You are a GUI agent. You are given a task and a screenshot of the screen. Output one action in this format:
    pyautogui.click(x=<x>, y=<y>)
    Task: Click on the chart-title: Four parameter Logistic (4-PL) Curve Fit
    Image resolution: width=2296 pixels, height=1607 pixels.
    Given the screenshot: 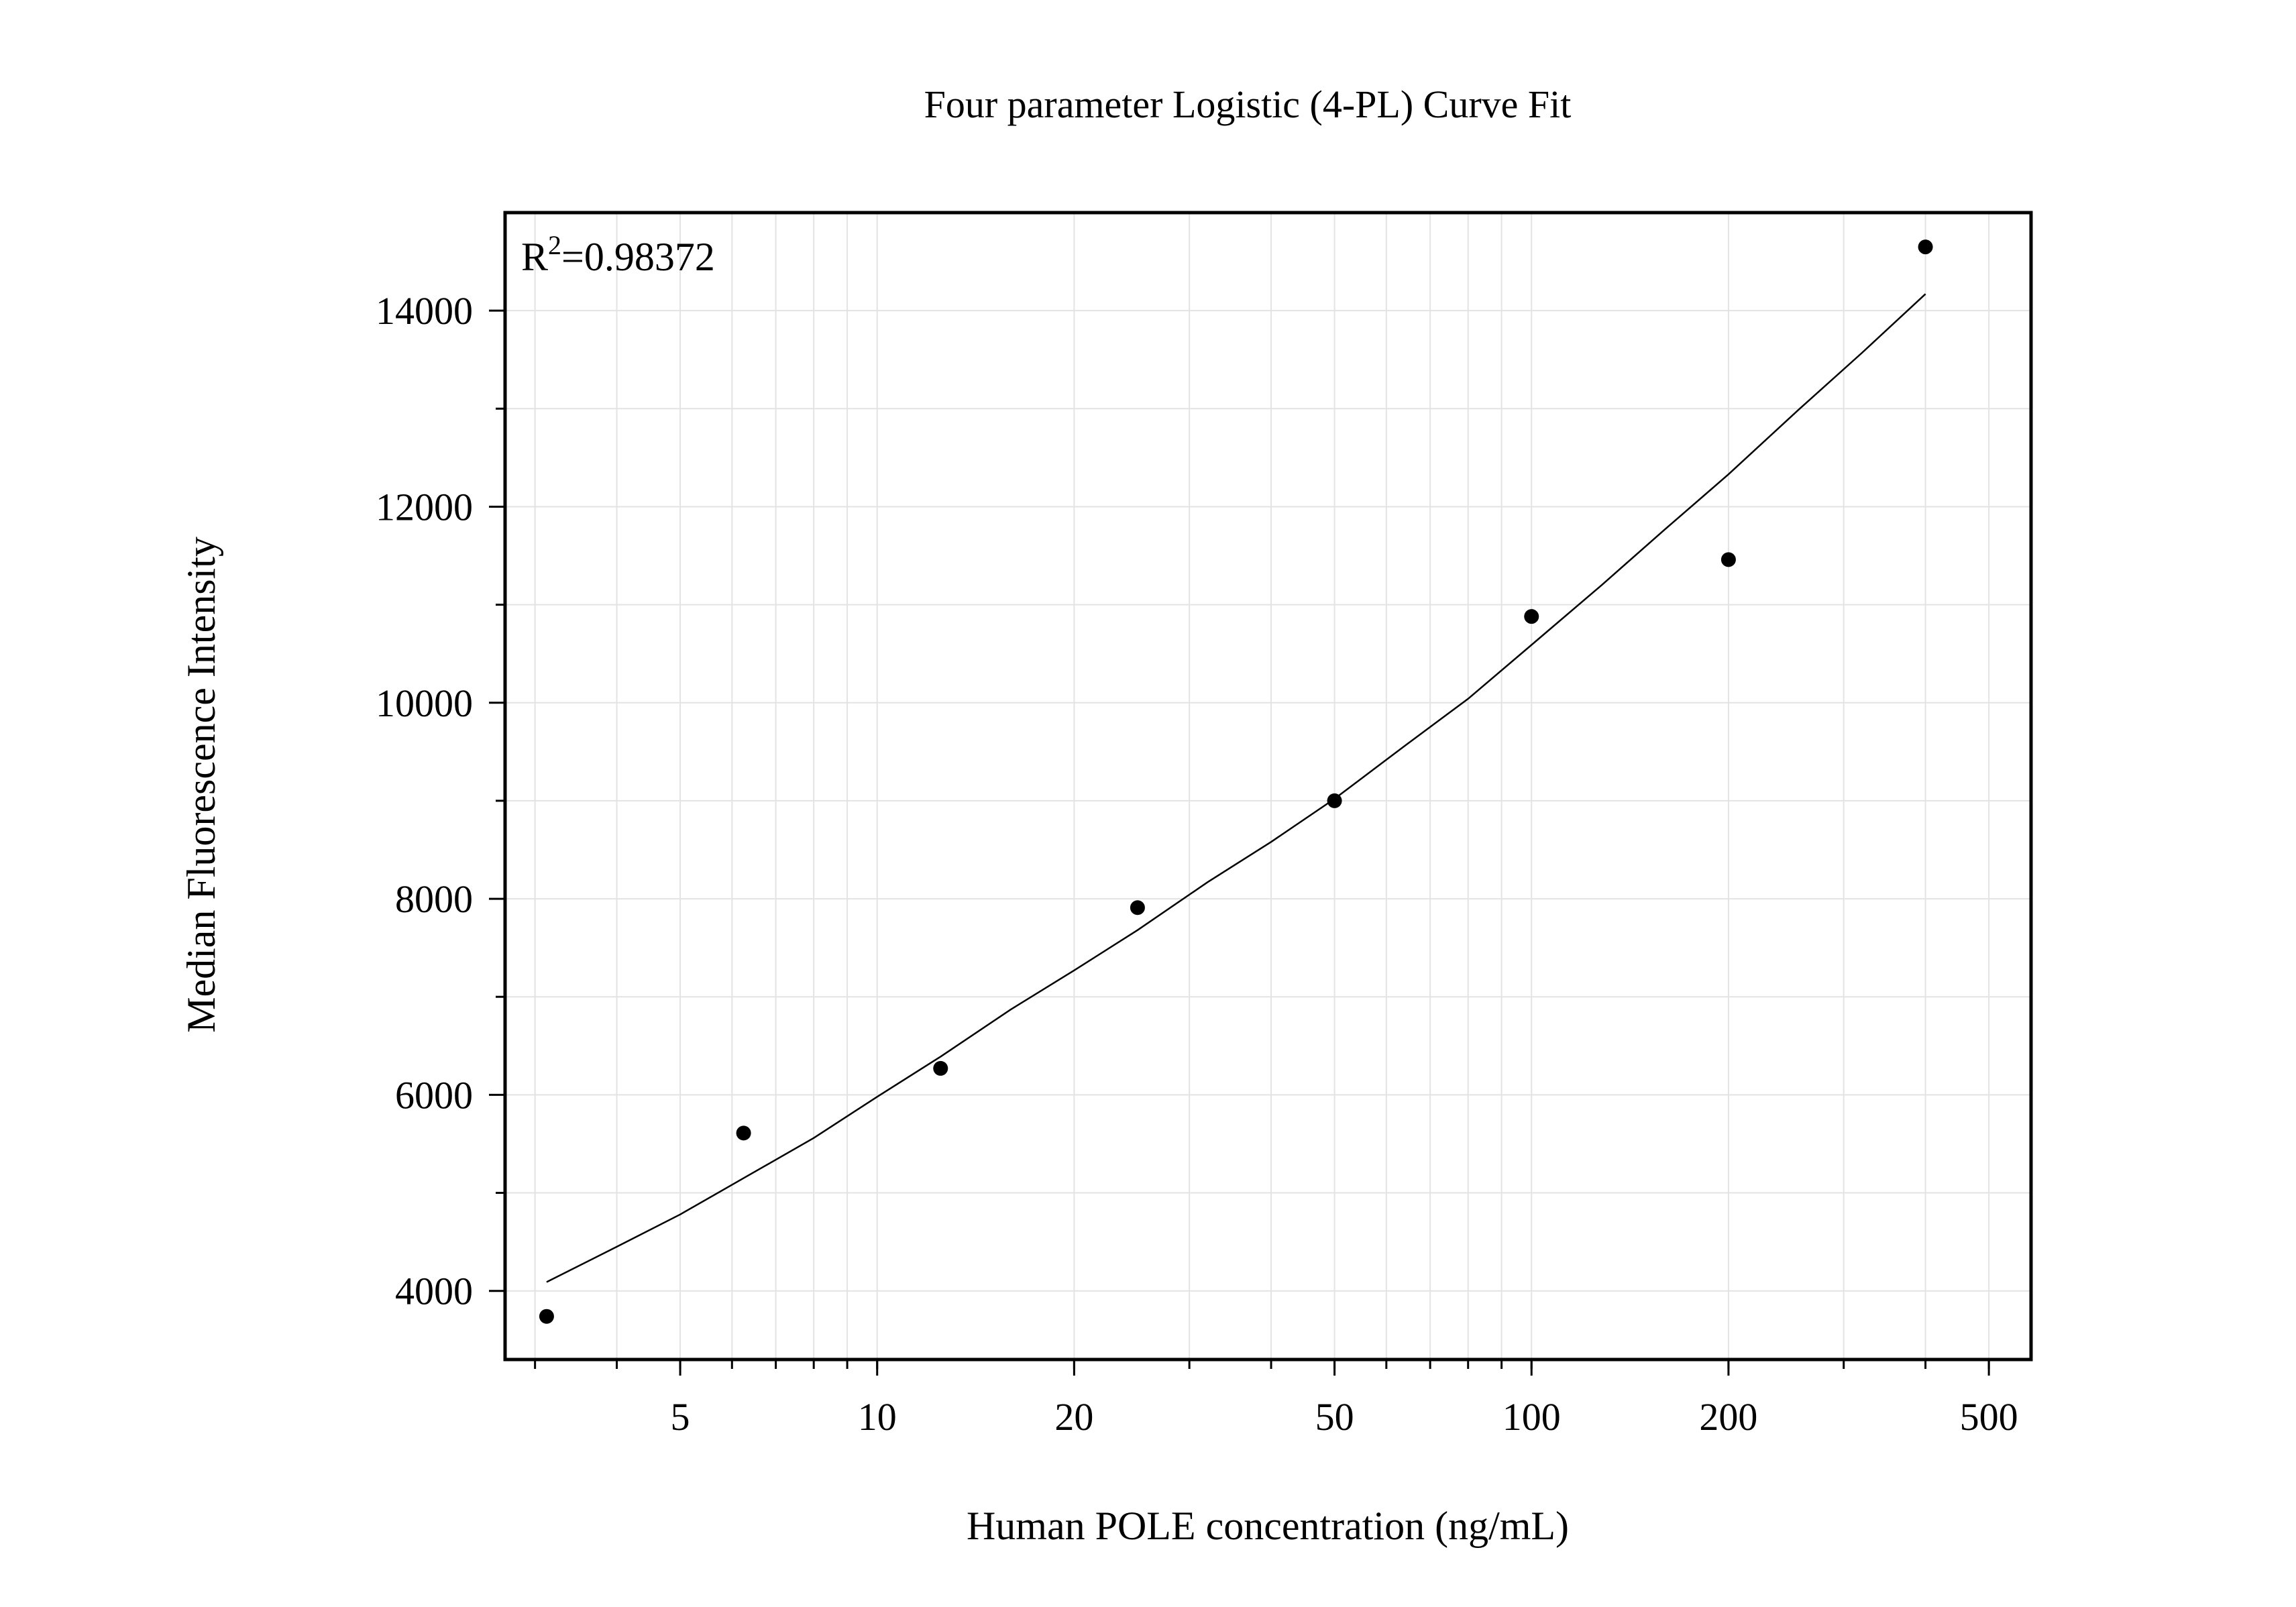 What is the action you would take?
    pyautogui.click(x=1248, y=104)
    